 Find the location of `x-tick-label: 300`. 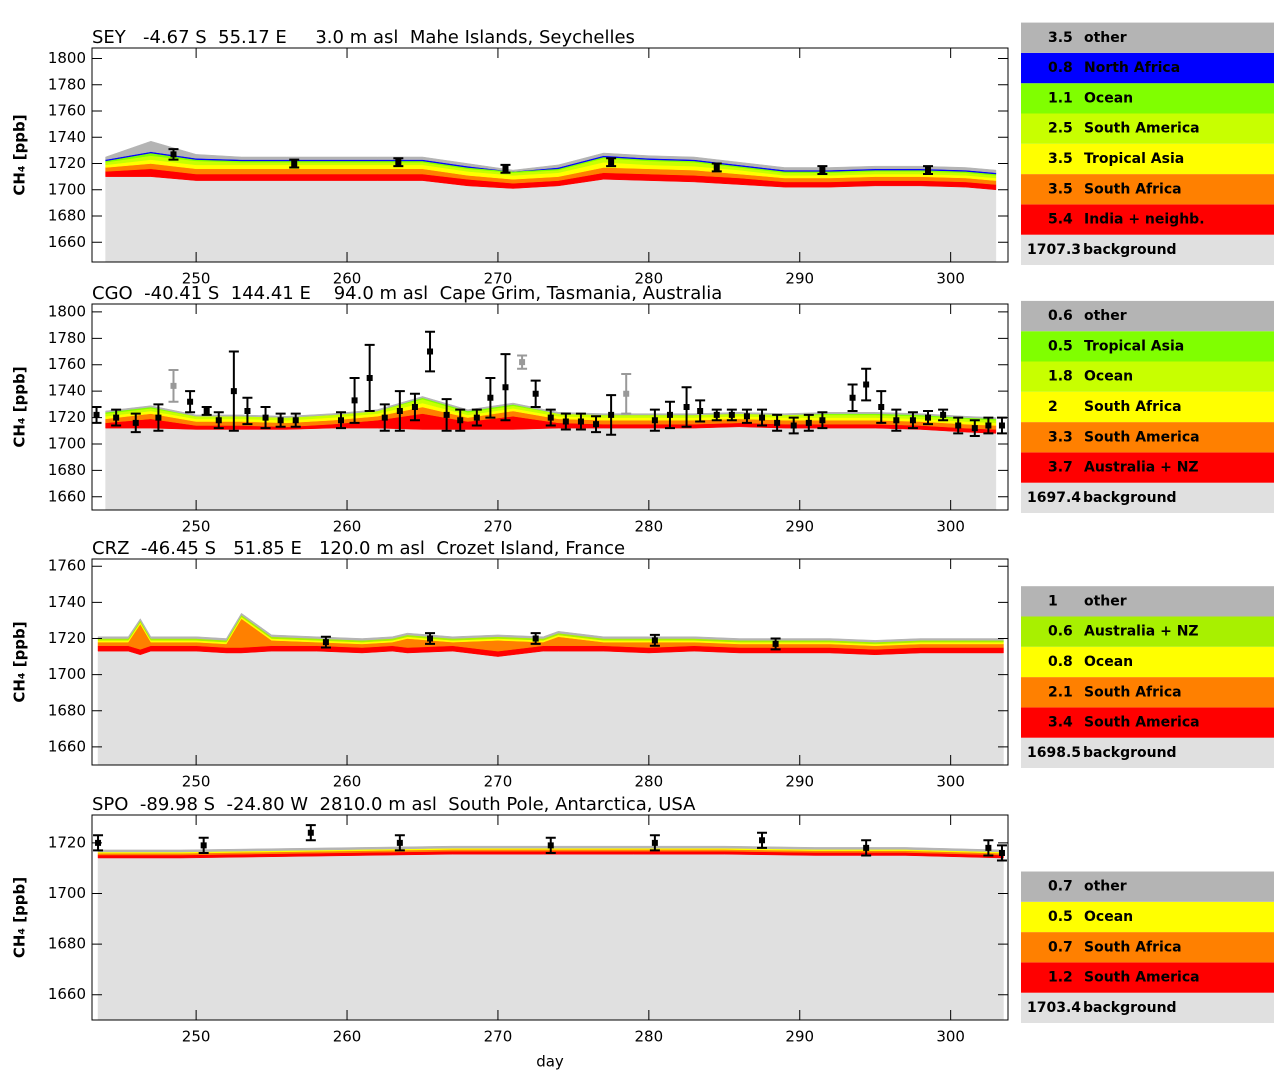

x-tick-label: 300 is located at coordinates (950, 1037).